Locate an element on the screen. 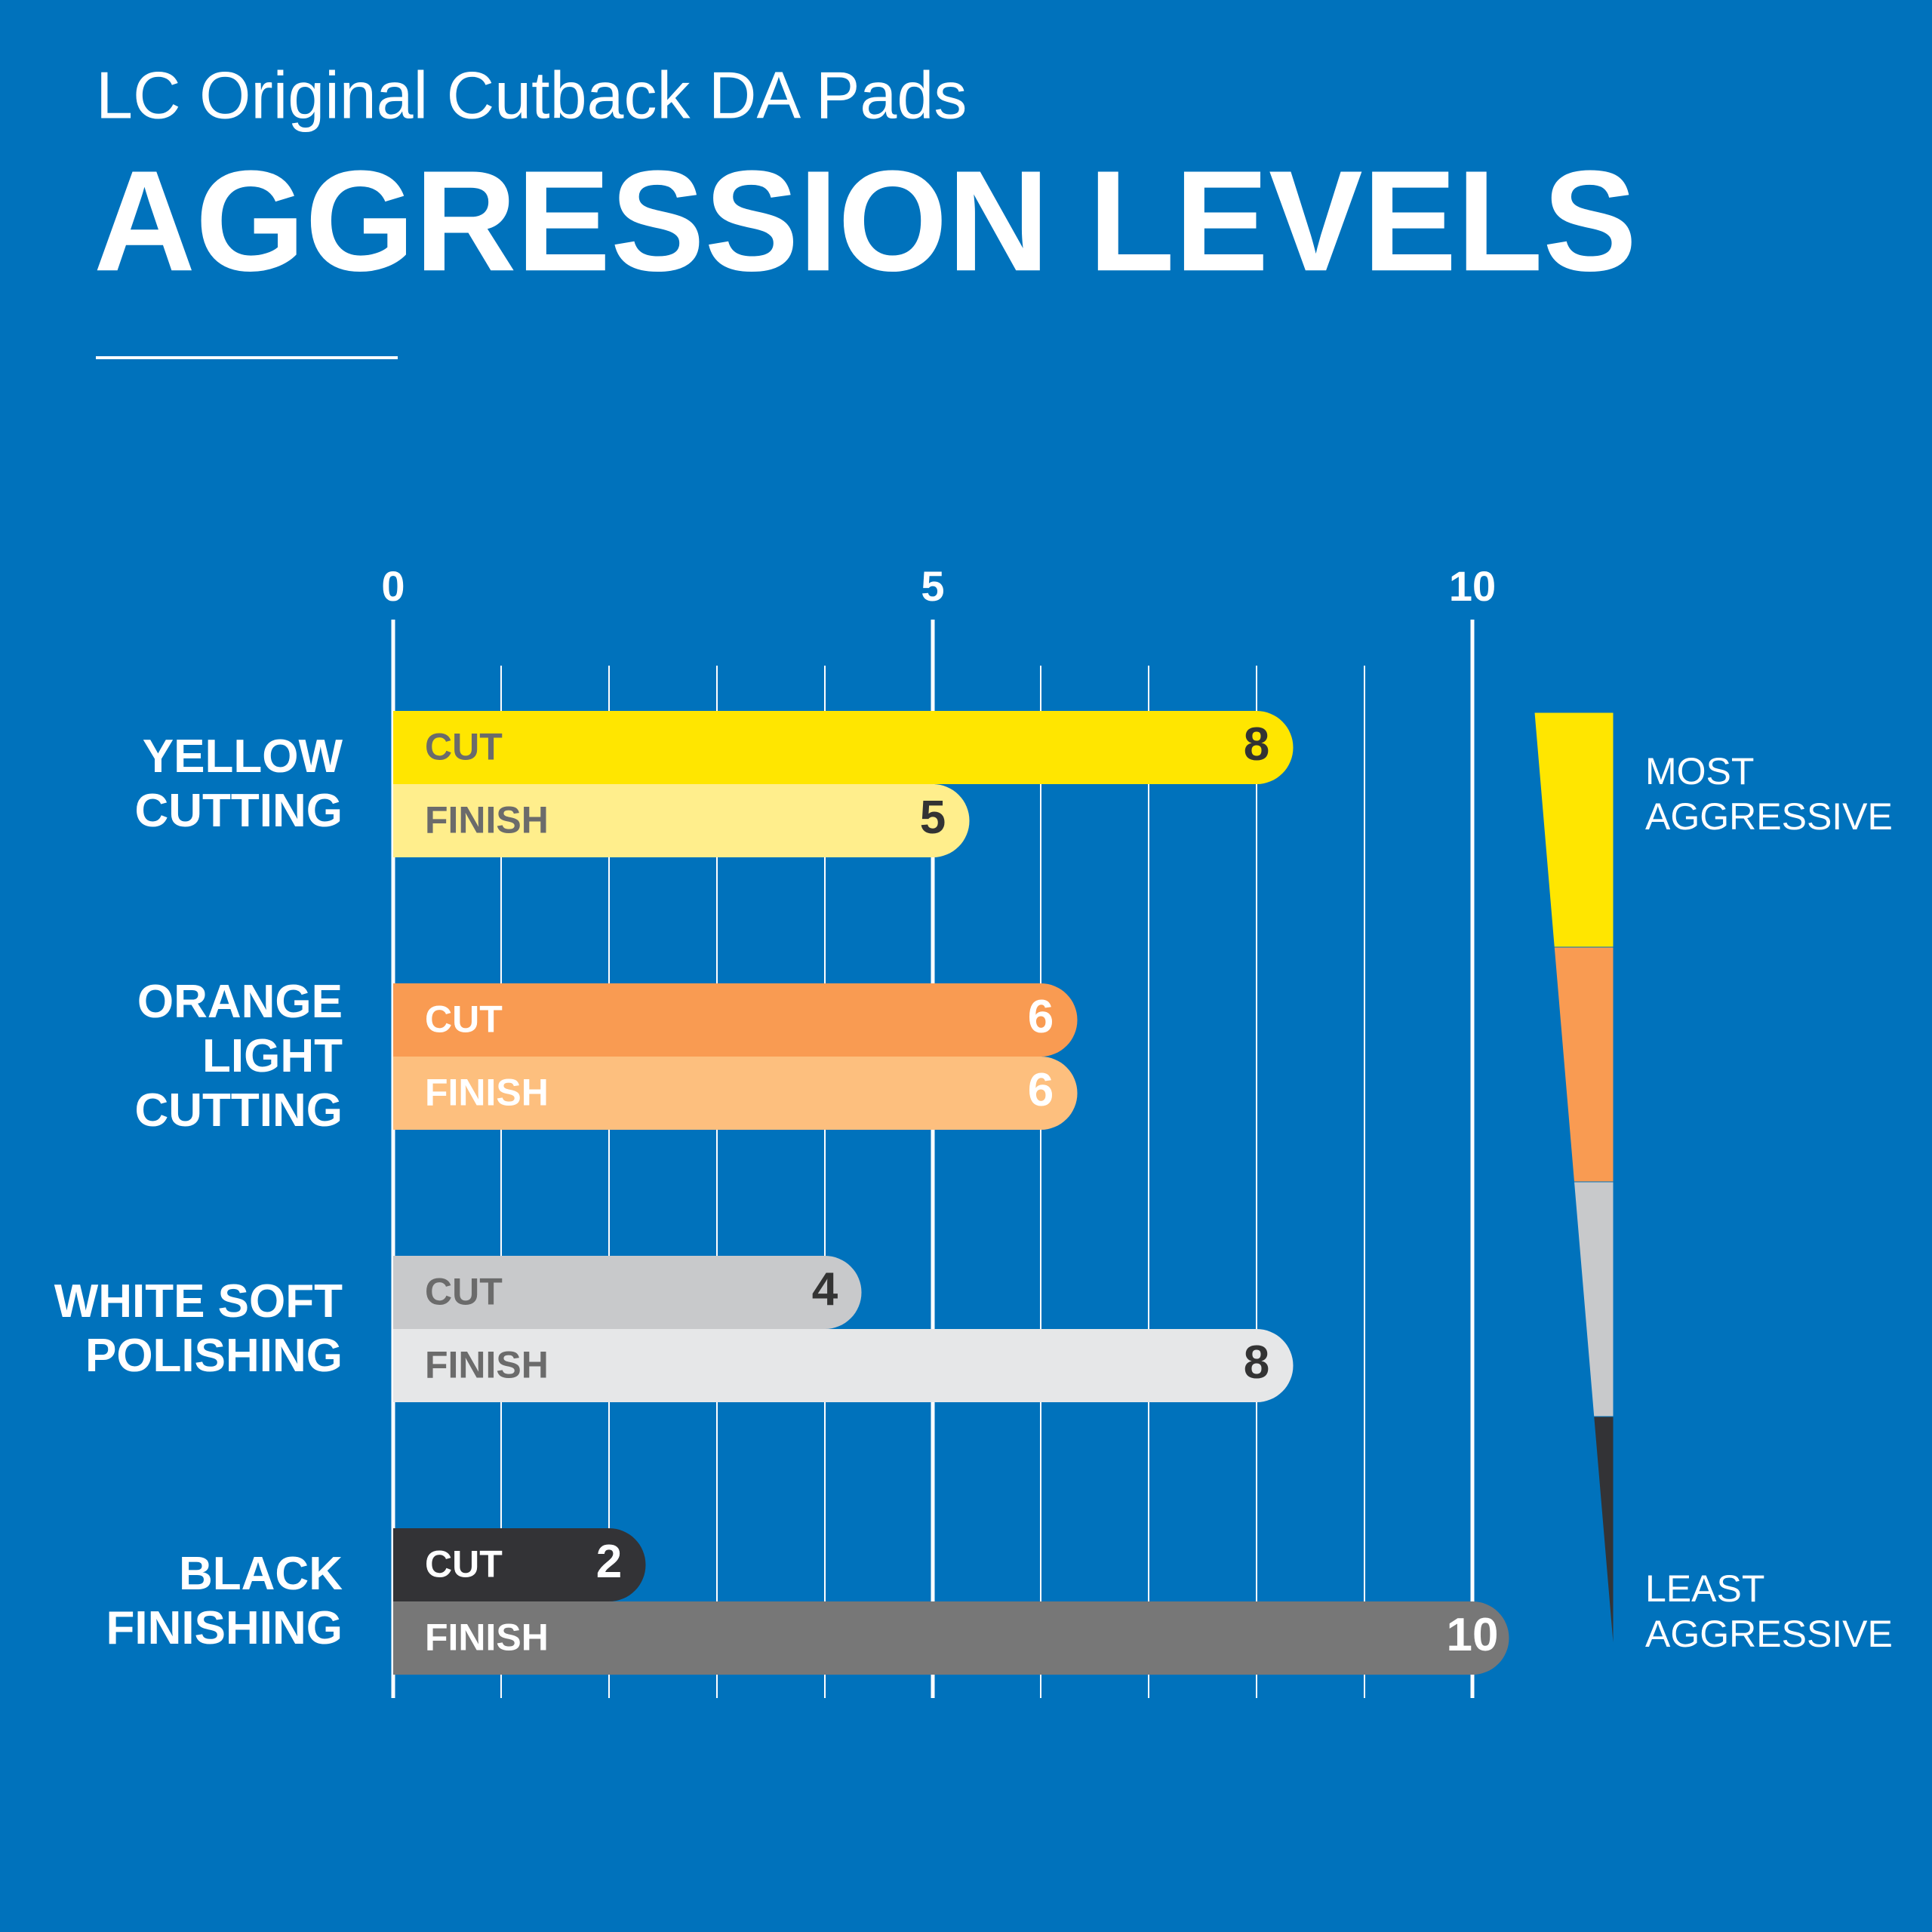 The height and width of the screenshot is (1932, 1932). legend-bottom-label: LEAST AGGRESSIVE is located at coordinates (1769, 1611).